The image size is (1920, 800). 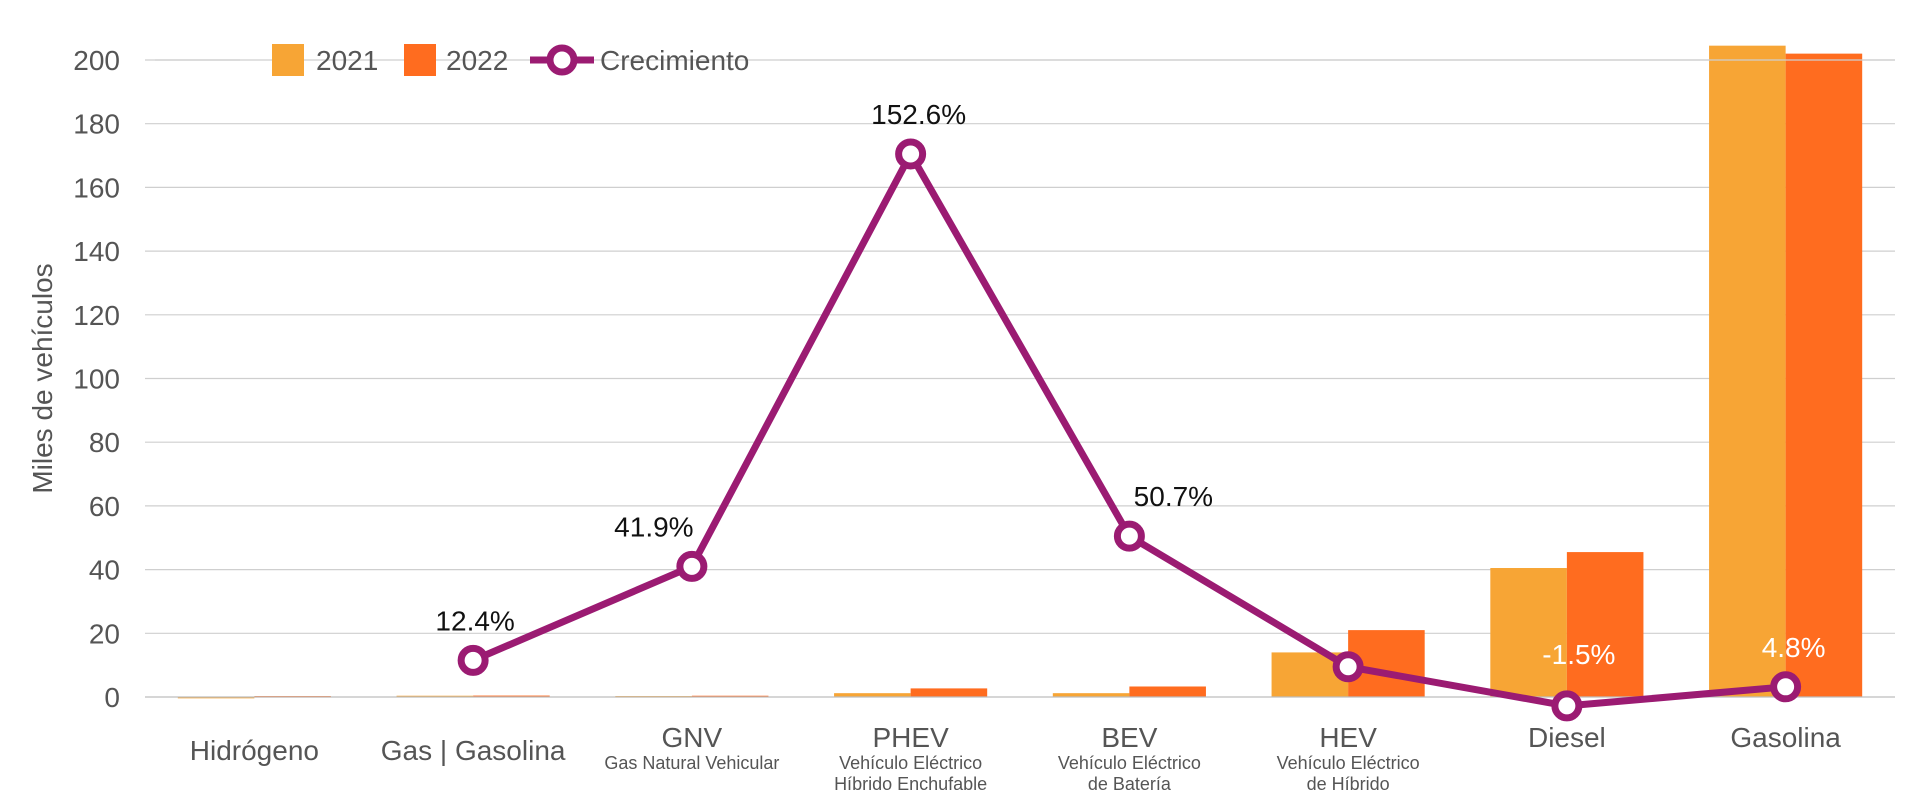 What do you see at coordinates (96, 124) in the screenshot?
I see `y-tick-label: 180` at bounding box center [96, 124].